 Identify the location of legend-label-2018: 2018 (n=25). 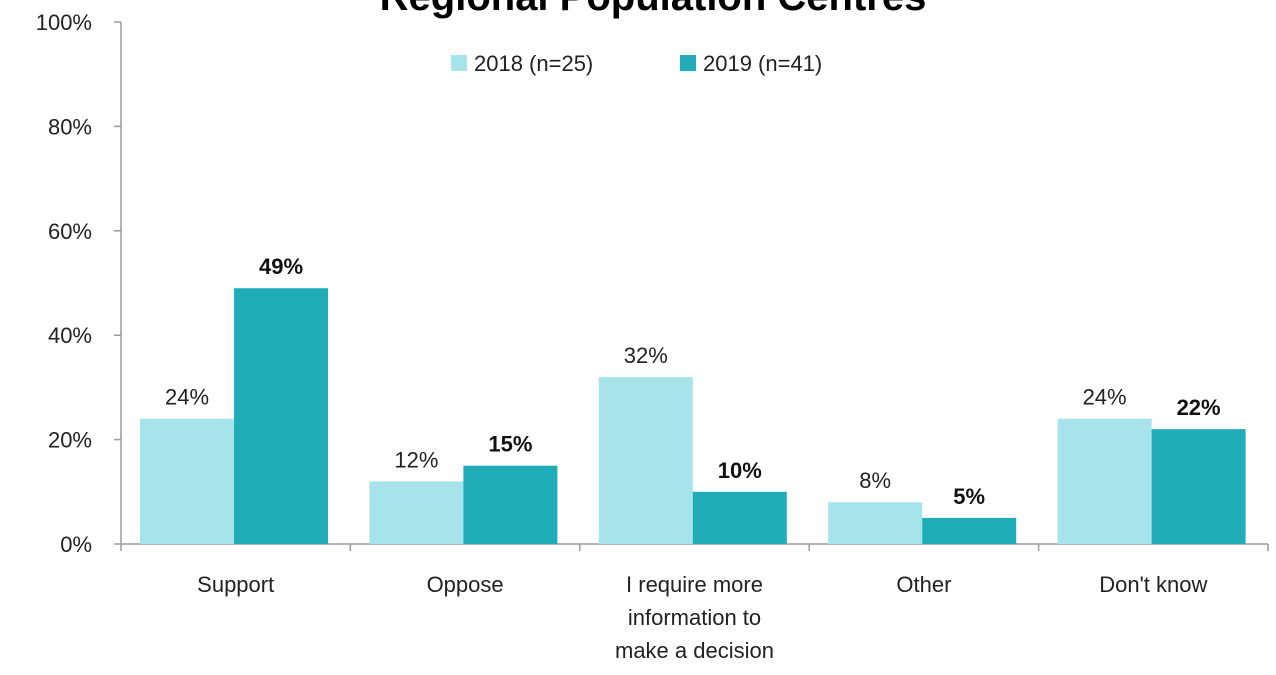
(533, 63).